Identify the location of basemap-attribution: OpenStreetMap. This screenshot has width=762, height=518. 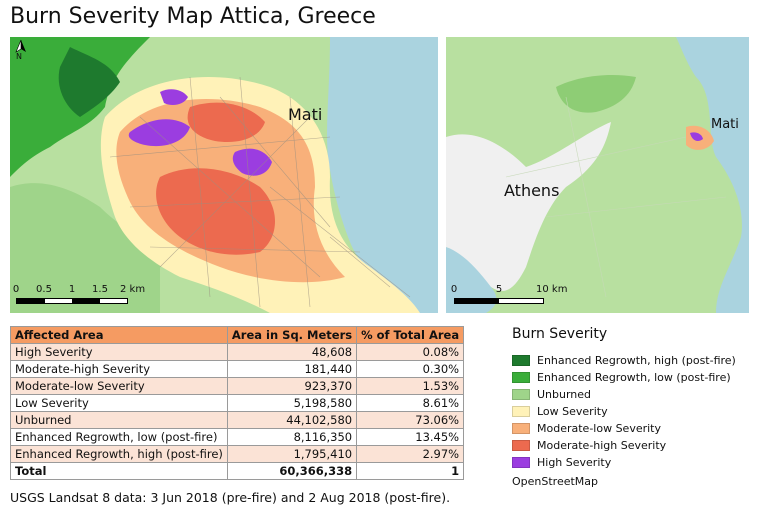
(555, 481).